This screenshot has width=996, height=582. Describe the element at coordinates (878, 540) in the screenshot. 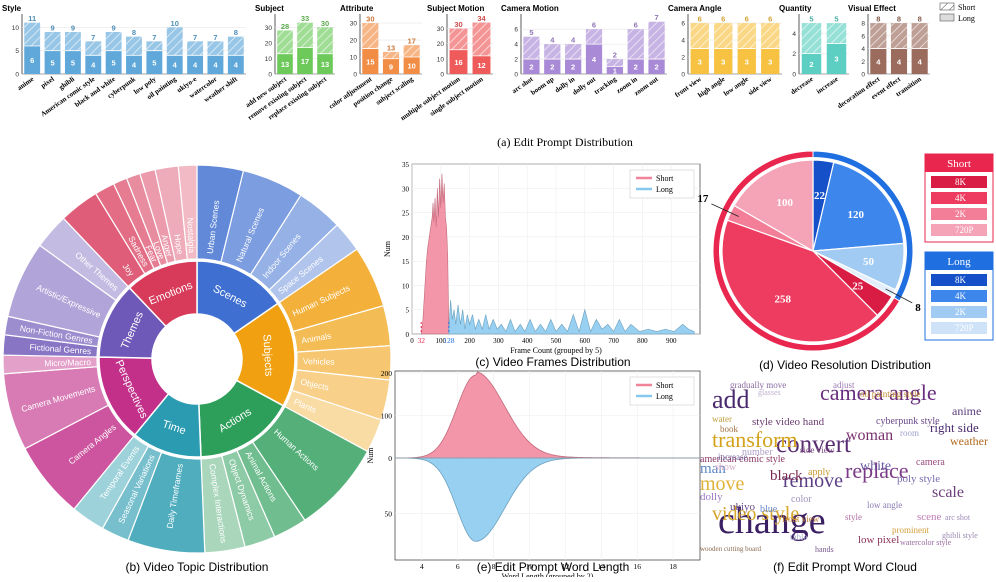

I see `word-cloud-word: low pixel` at that location.